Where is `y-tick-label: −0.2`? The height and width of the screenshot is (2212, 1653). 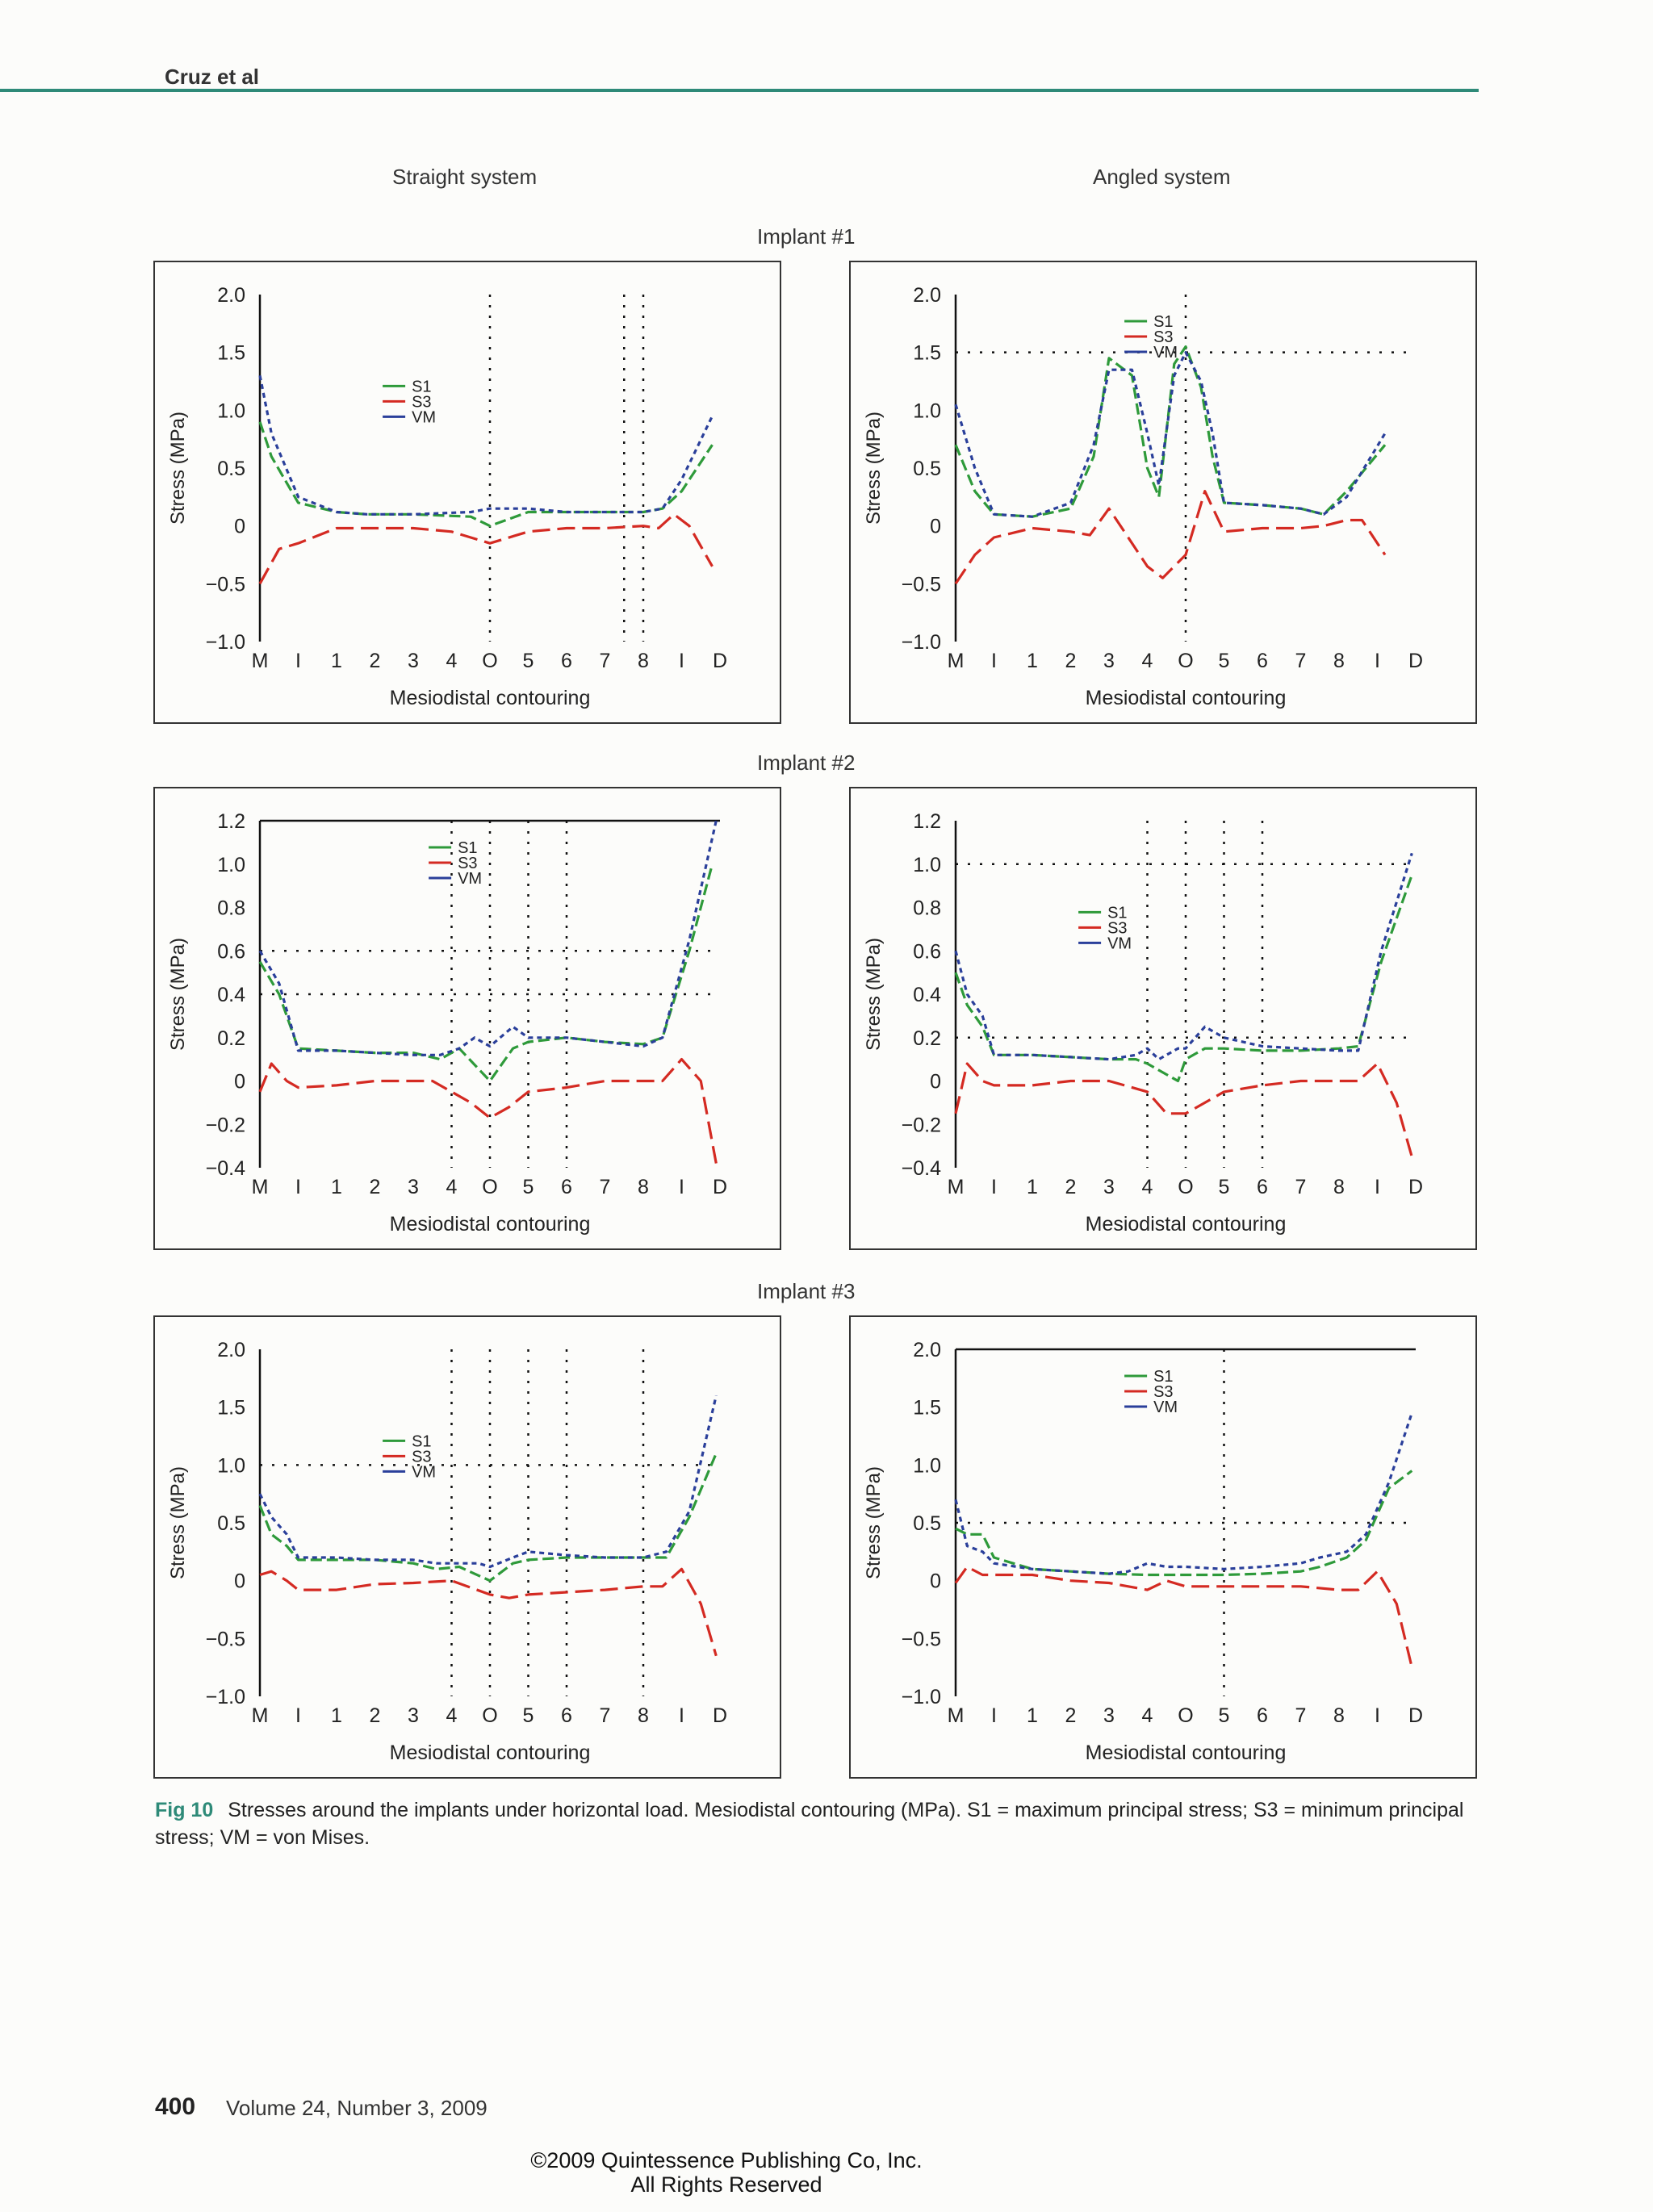 y-tick-label: −0.2 is located at coordinates (922, 1125).